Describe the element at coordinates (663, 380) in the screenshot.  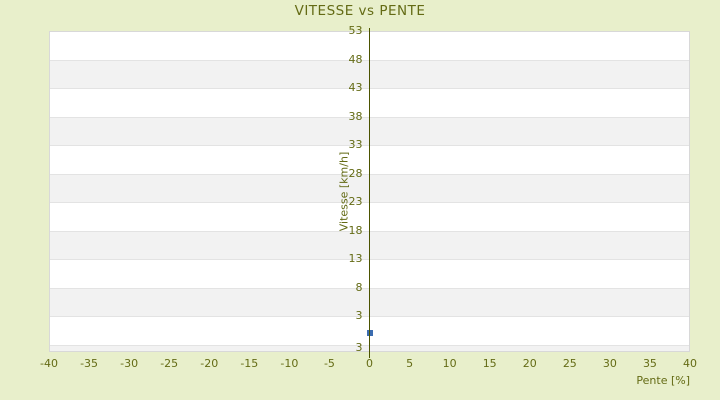
I see `x-axis-title: Pente [%]` at that location.